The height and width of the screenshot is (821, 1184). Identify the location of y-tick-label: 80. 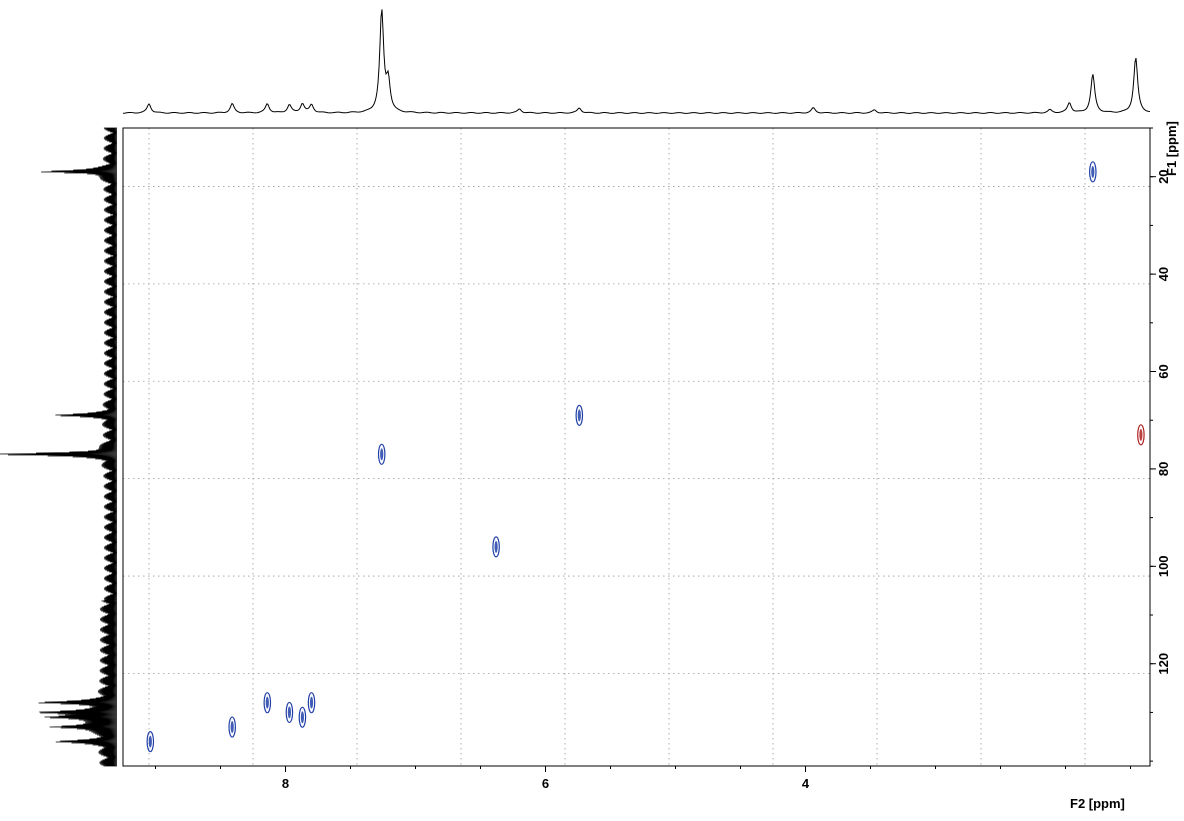
(1163, 469).